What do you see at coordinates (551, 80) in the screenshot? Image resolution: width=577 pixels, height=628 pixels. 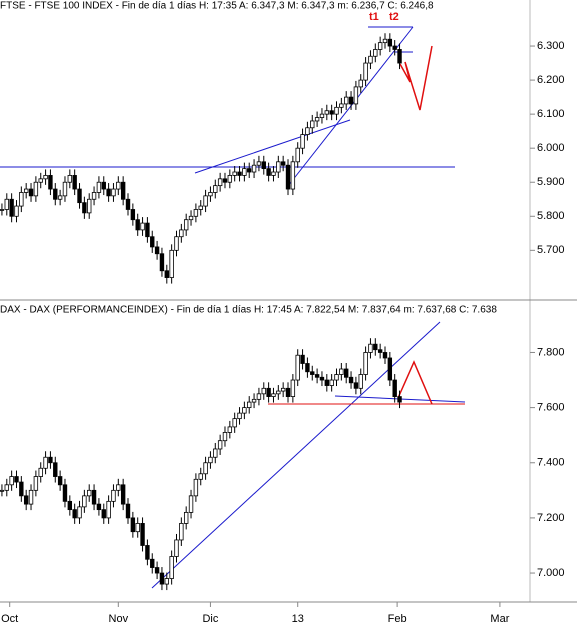 I see `y-tick-label: 6.200` at bounding box center [551, 80].